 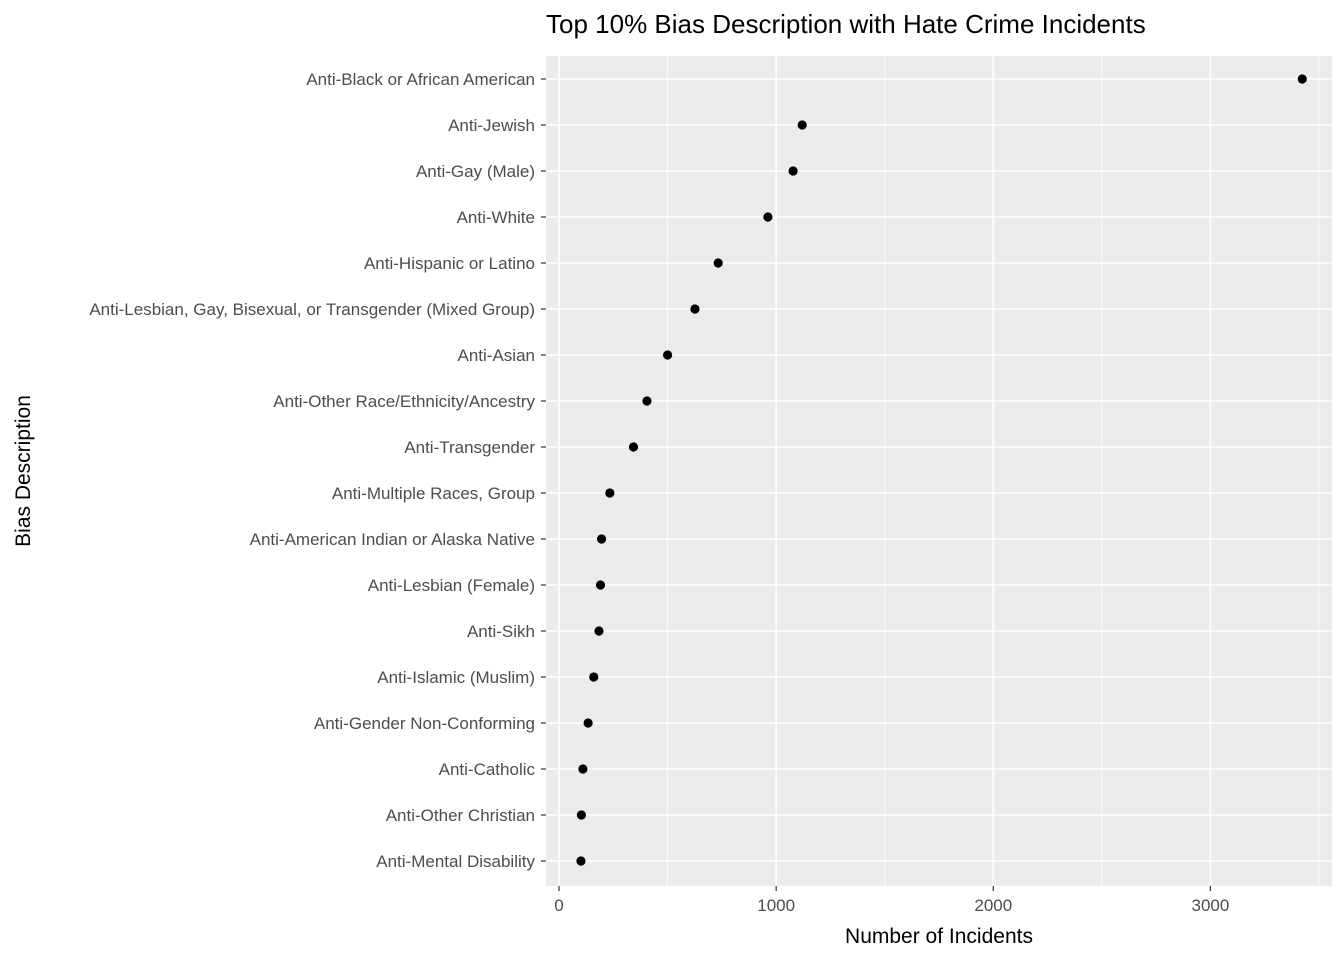 I want to click on y-tick-label: Anti-Multiple Races, Group, so click(x=433, y=493).